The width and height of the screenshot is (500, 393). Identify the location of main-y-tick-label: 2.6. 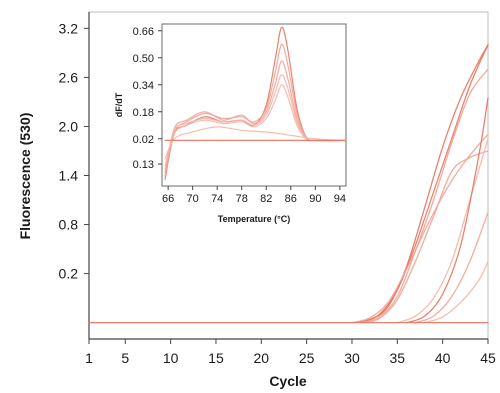
(69, 77).